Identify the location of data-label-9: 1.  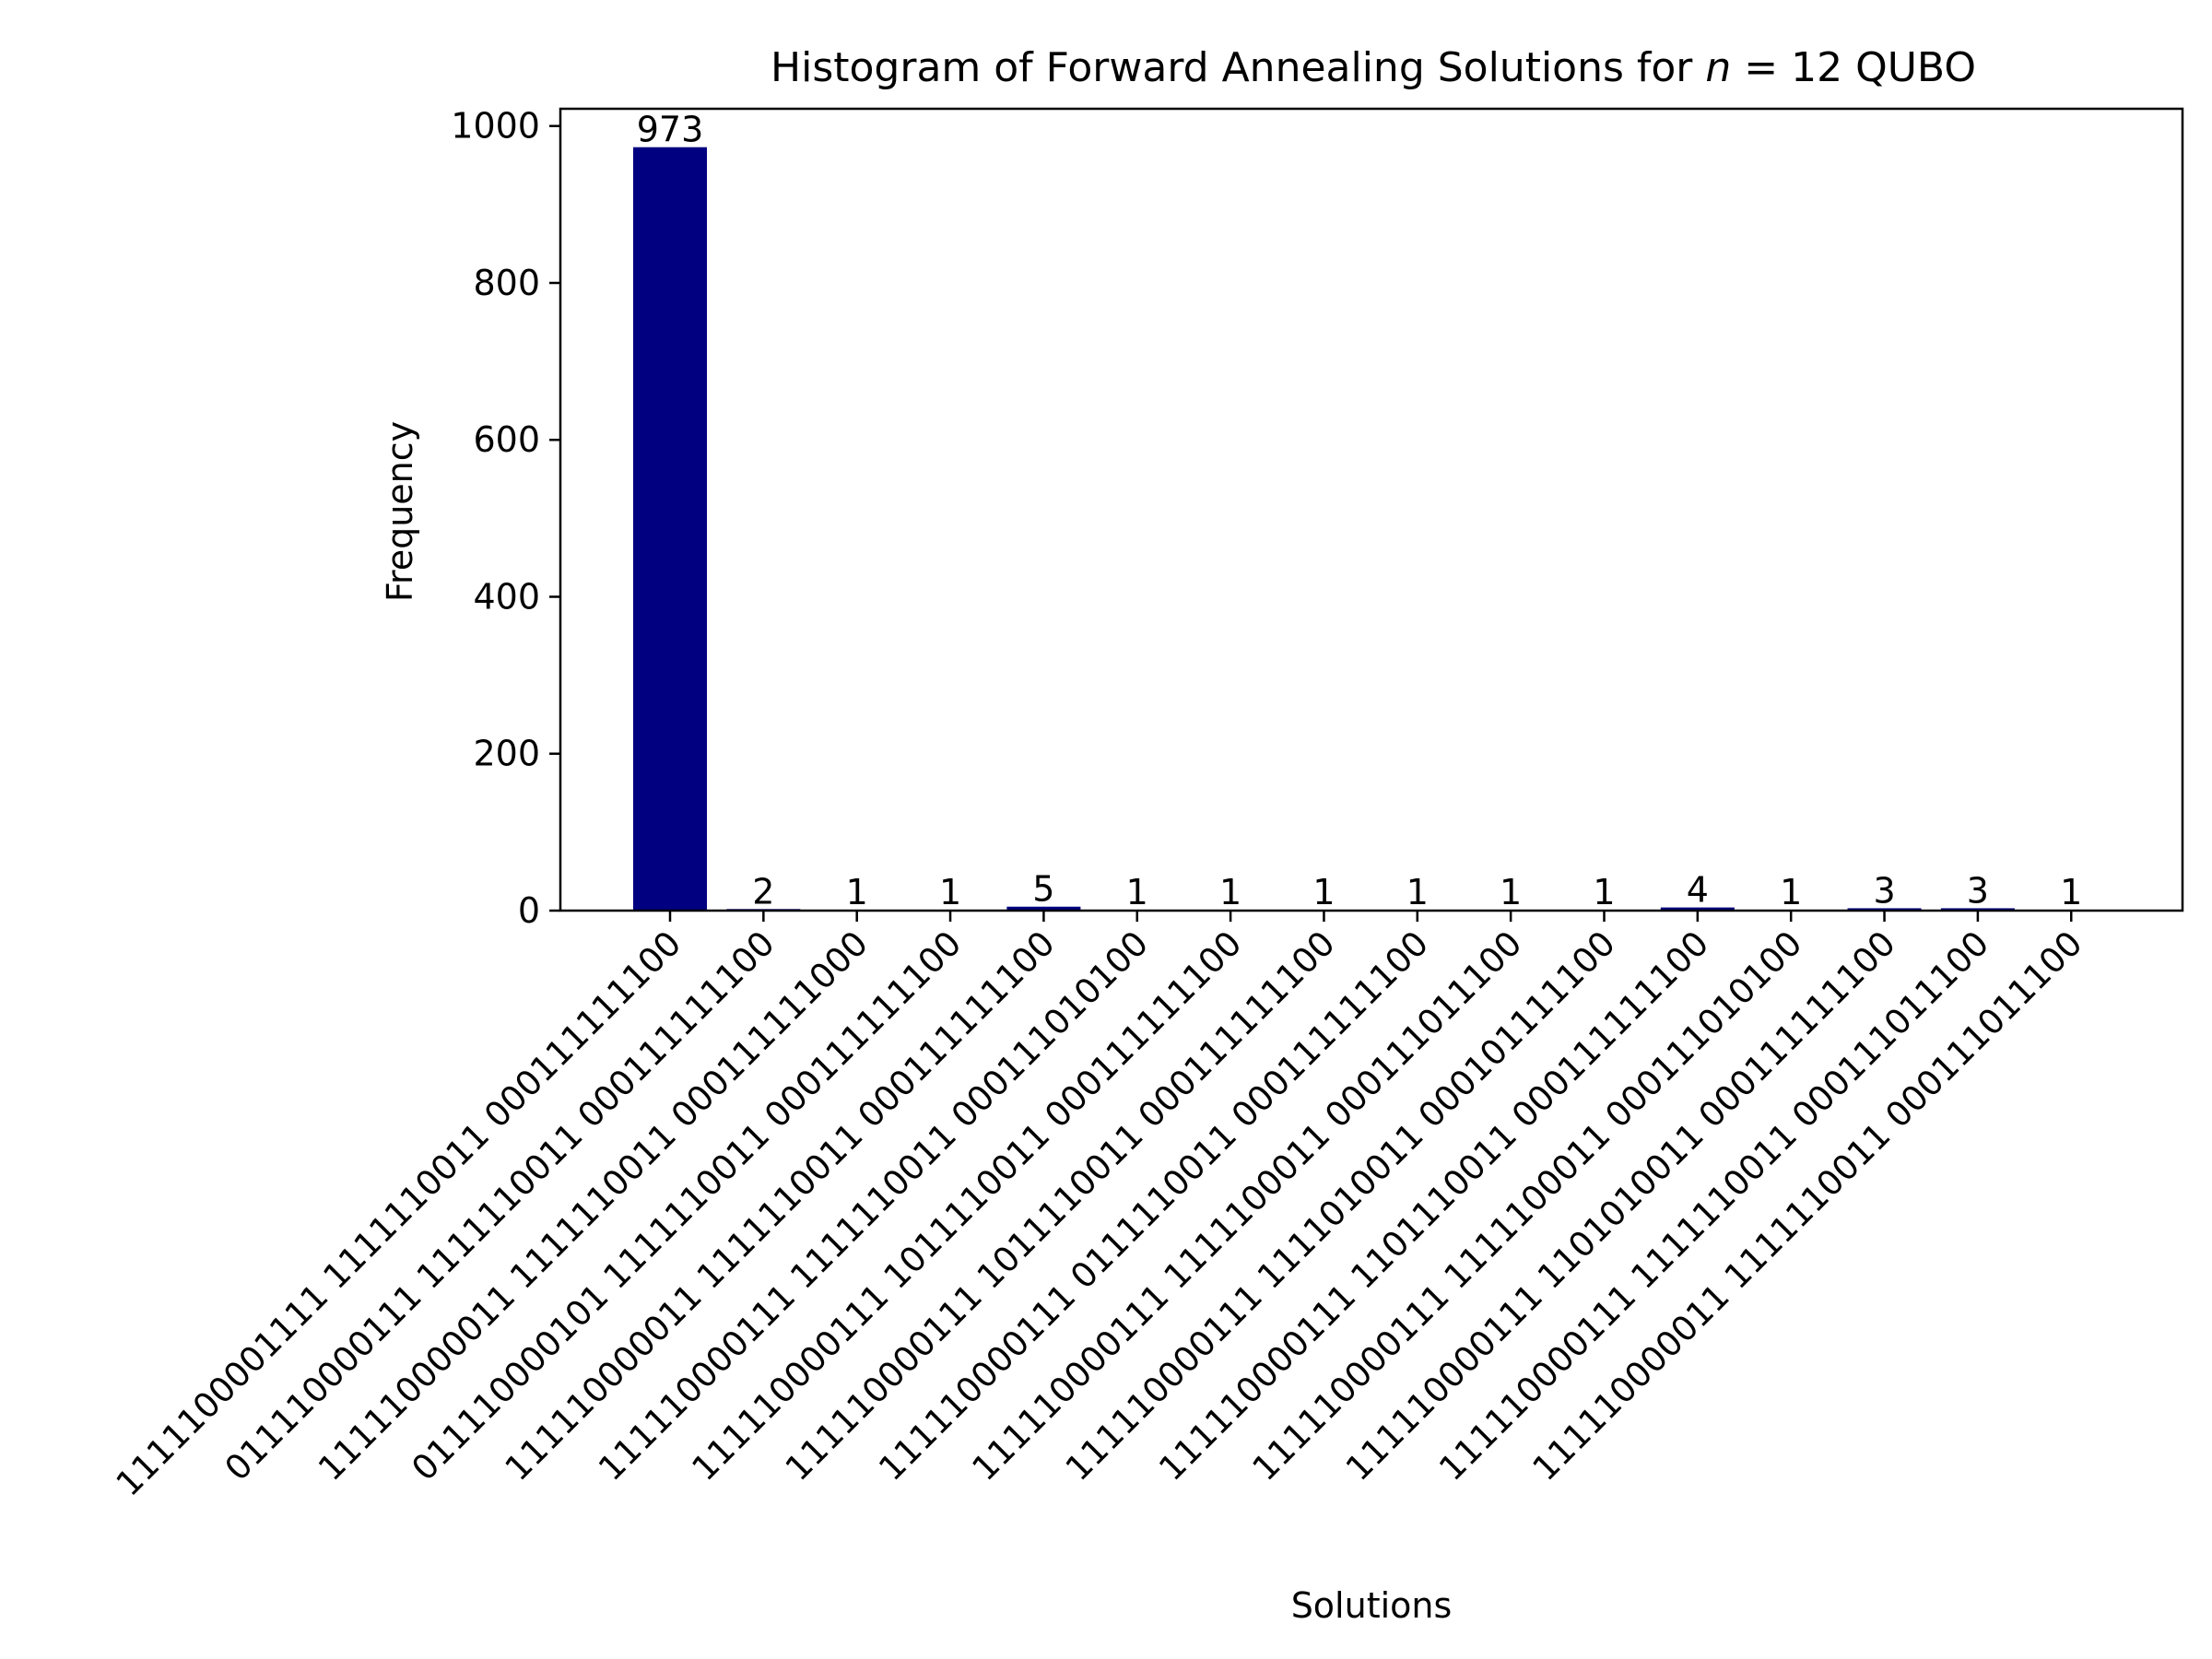
(1511, 892).